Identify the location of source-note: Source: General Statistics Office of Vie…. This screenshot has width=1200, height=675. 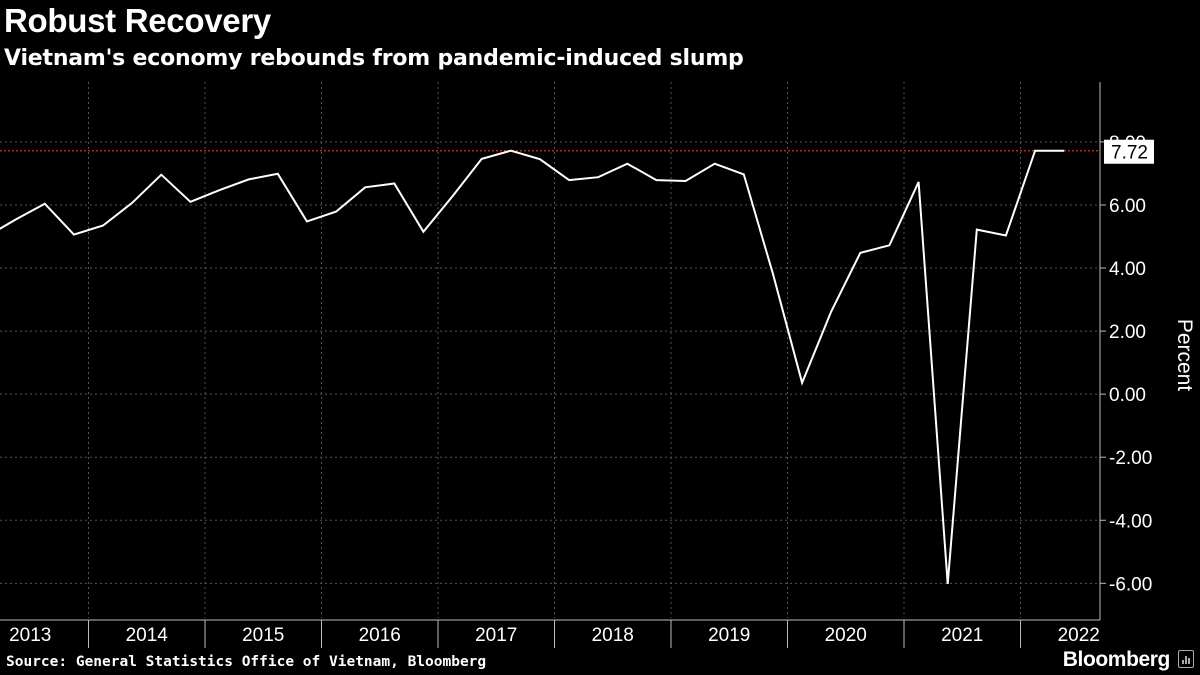
(246, 662).